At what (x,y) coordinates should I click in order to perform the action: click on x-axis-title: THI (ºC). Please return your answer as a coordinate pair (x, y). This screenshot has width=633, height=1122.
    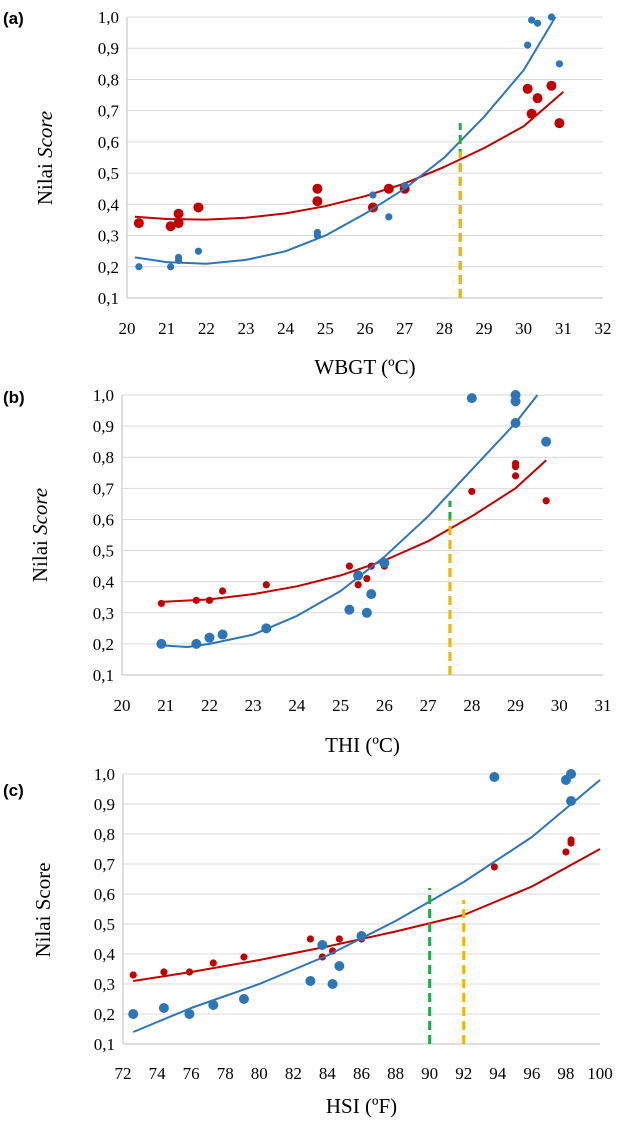
    Looking at the image, I should click on (362, 745).